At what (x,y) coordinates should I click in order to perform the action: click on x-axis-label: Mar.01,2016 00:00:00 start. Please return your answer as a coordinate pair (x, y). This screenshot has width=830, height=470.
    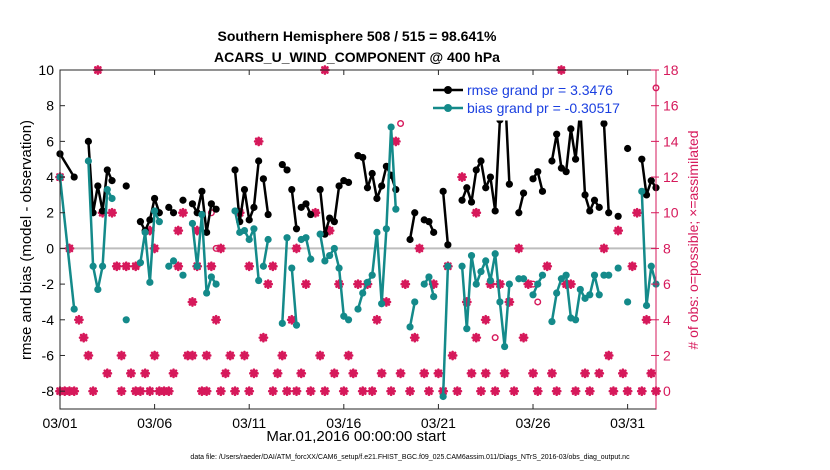
    Looking at the image, I should click on (356, 436).